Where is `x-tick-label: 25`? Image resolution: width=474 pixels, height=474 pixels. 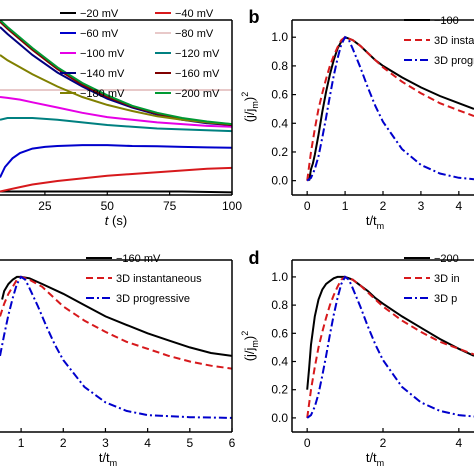
x-tick-label: 25 is located at coordinates (45, 206).